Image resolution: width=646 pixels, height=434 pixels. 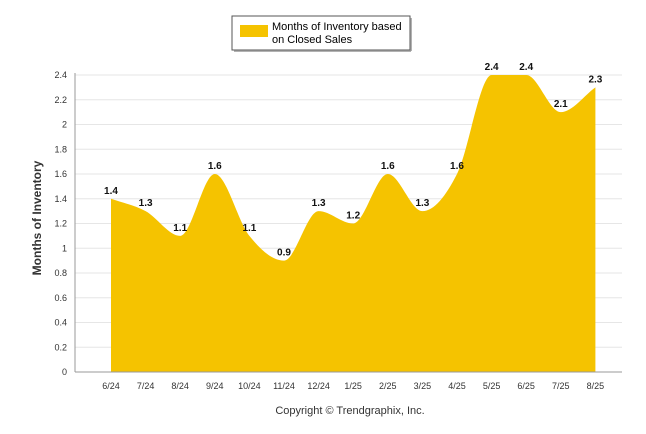 I want to click on y-axis-title: Months of Inventory, so click(x=37, y=217).